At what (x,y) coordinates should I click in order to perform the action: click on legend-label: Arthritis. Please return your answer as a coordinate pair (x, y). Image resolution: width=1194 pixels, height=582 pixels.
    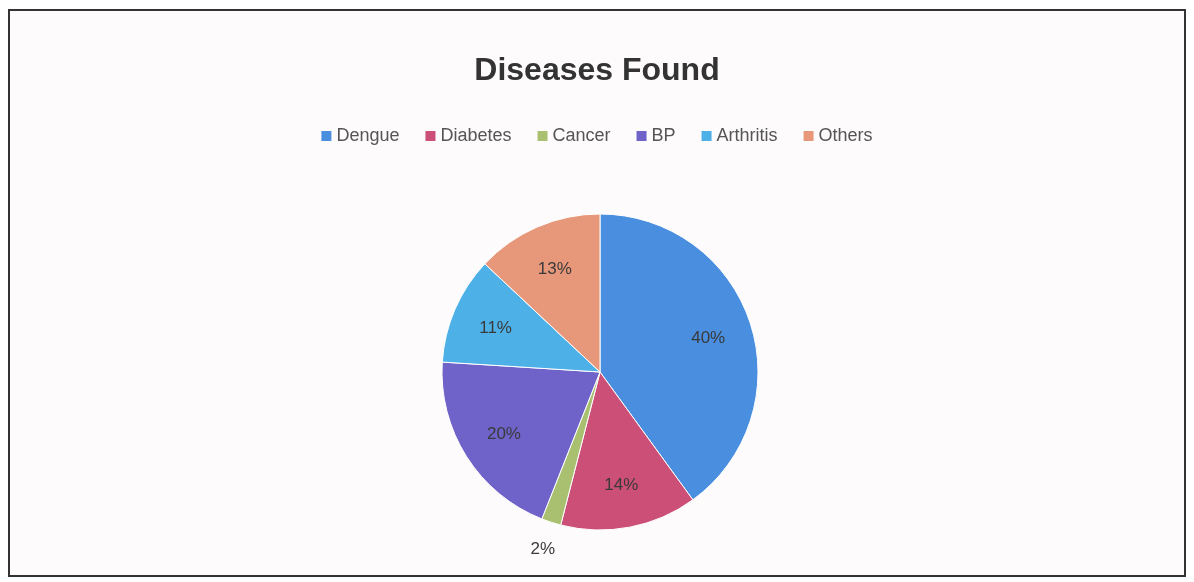
    Looking at the image, I should click on (747, 135).